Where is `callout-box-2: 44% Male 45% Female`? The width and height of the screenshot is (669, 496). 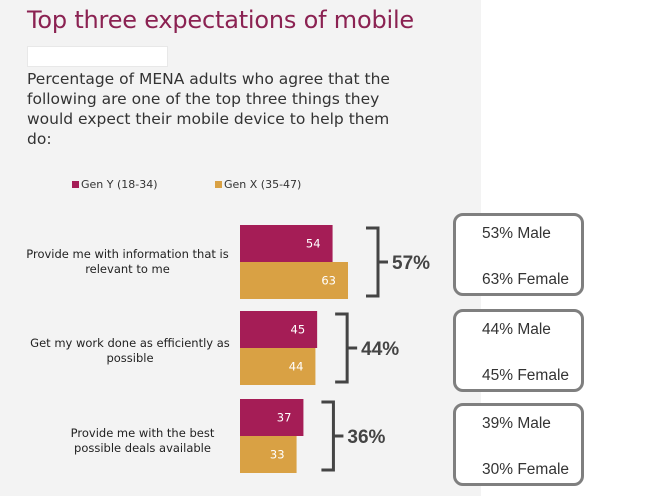
callout-box-2: 44% Male 45% Female is located at coordinates (518, 350).